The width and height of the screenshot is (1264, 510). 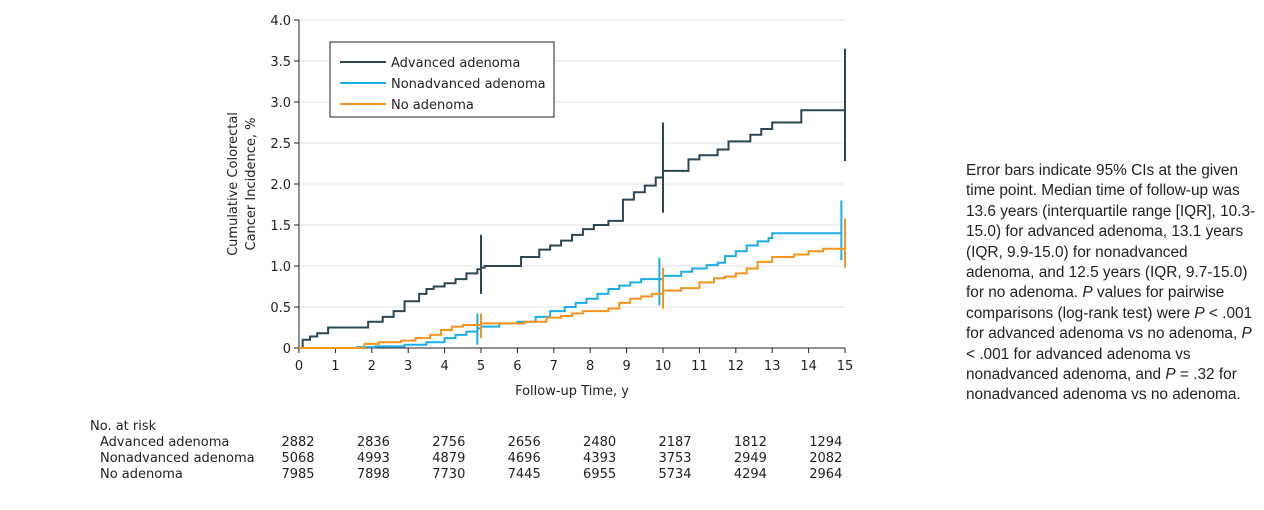 What do you see at coordinates (280, 185) in the screenshot?
I see `y-tick-label: 2.0` at bounding box center [280, 185].